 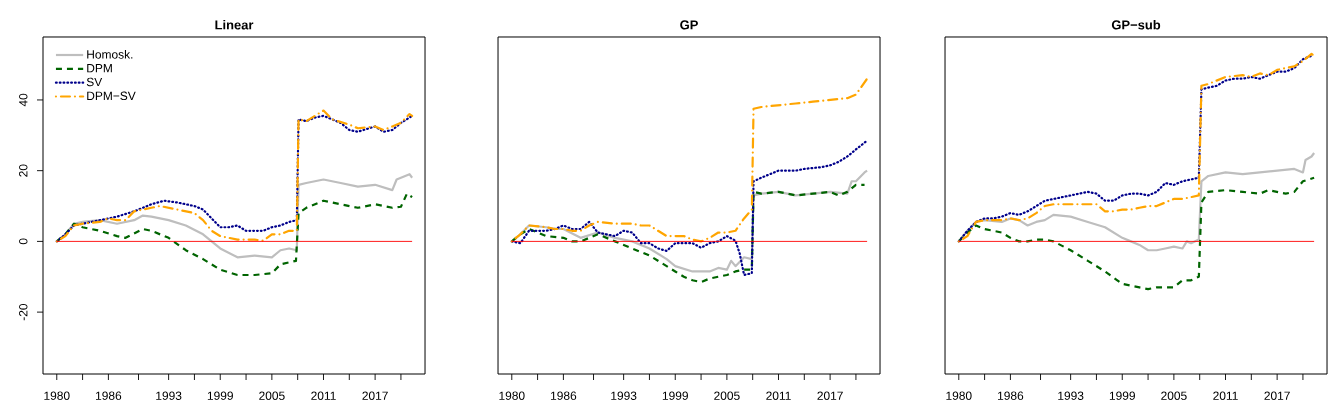 I want to click on y-tick-label: 40, so click(x=23, y=100).